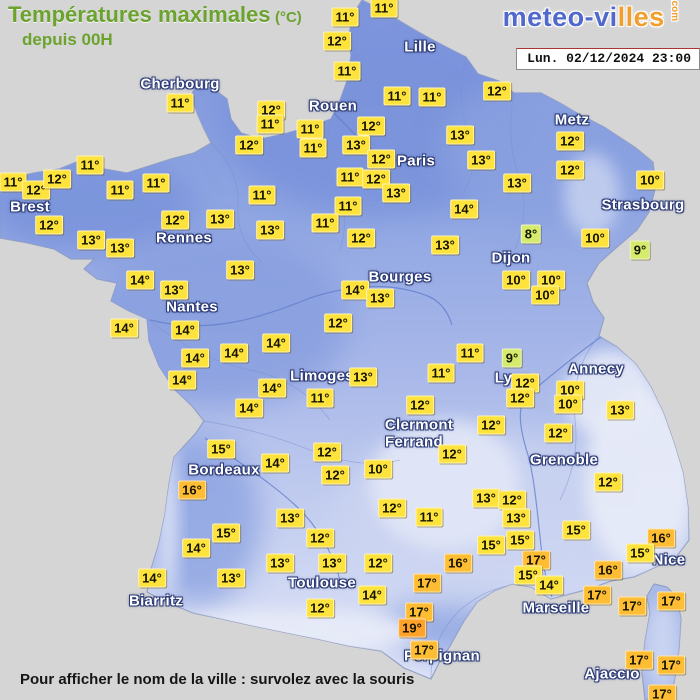  Describe the element at coordinates (531, 234) in the screenshot. I see `temp-label: 8°` at that location.